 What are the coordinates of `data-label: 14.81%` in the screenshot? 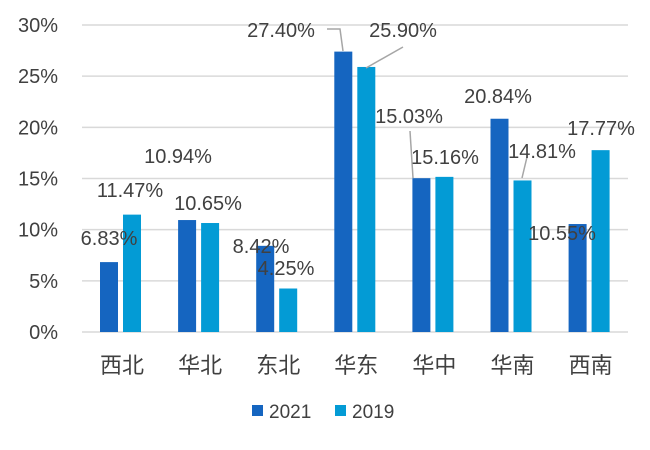 It's located at (542, 152).